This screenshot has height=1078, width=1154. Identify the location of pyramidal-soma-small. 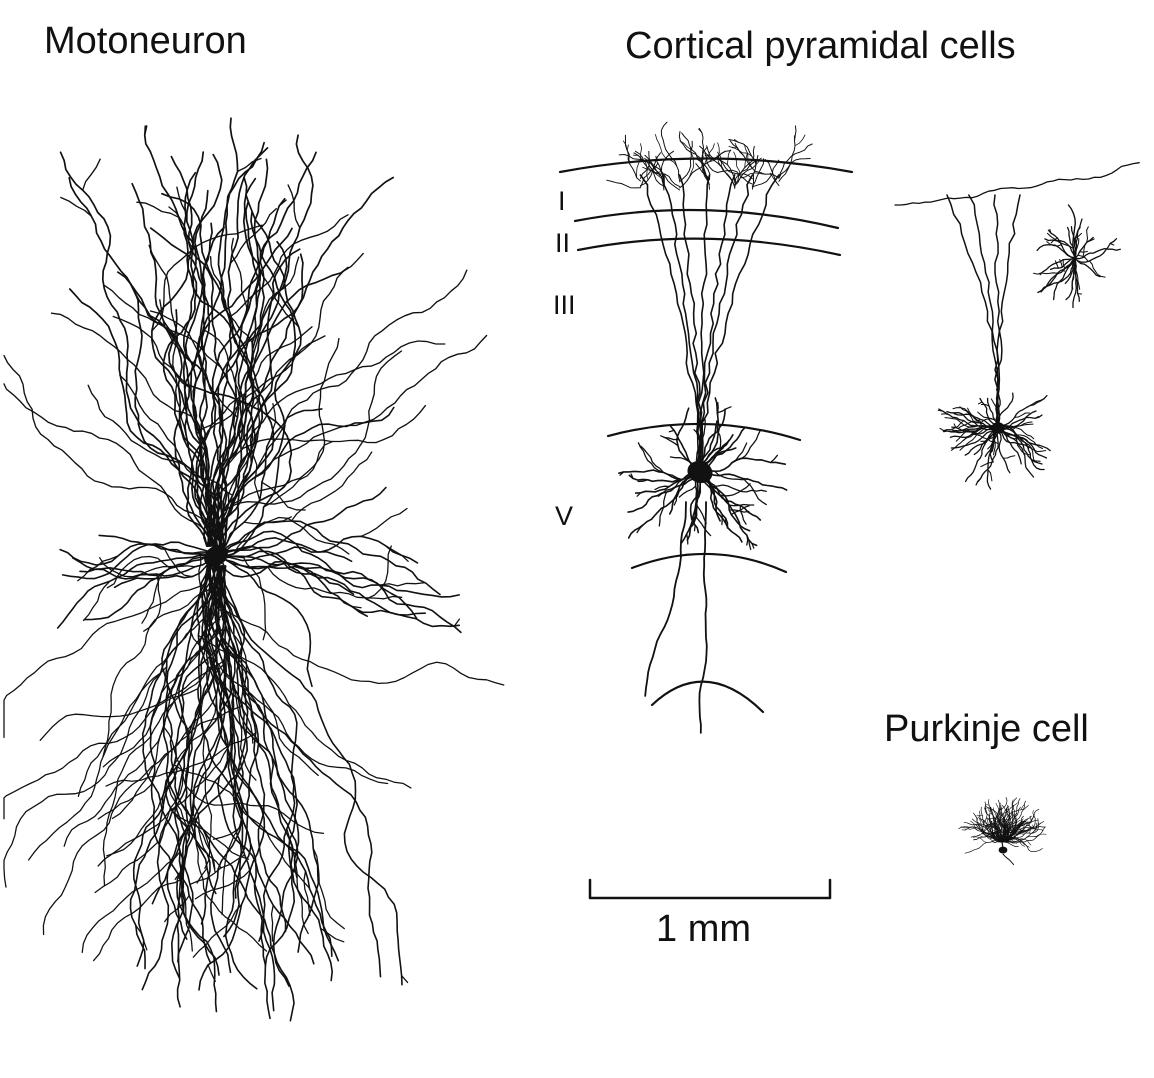
(998, 428).